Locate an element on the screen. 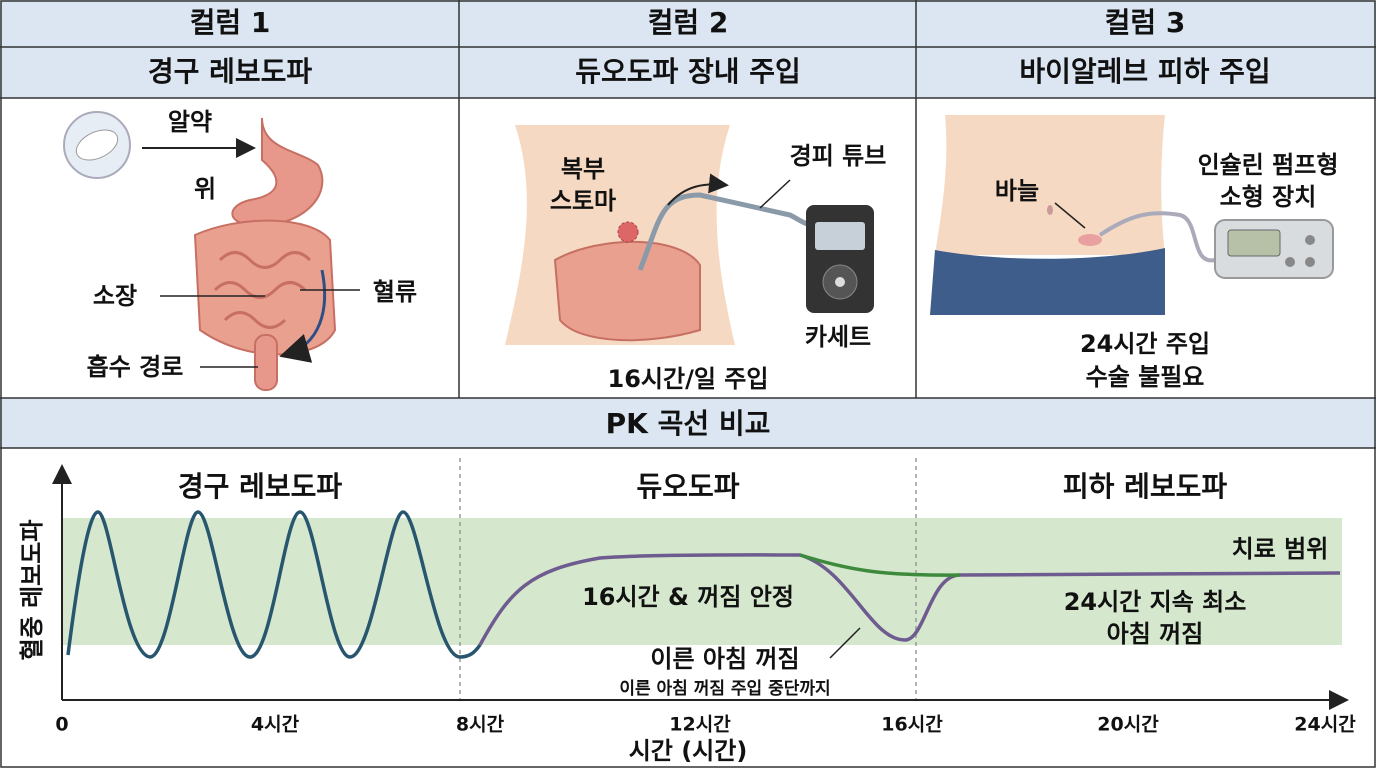 This screenshot has height=768, width=1376. label: 바늘 is located at coordinates (1017, 191).